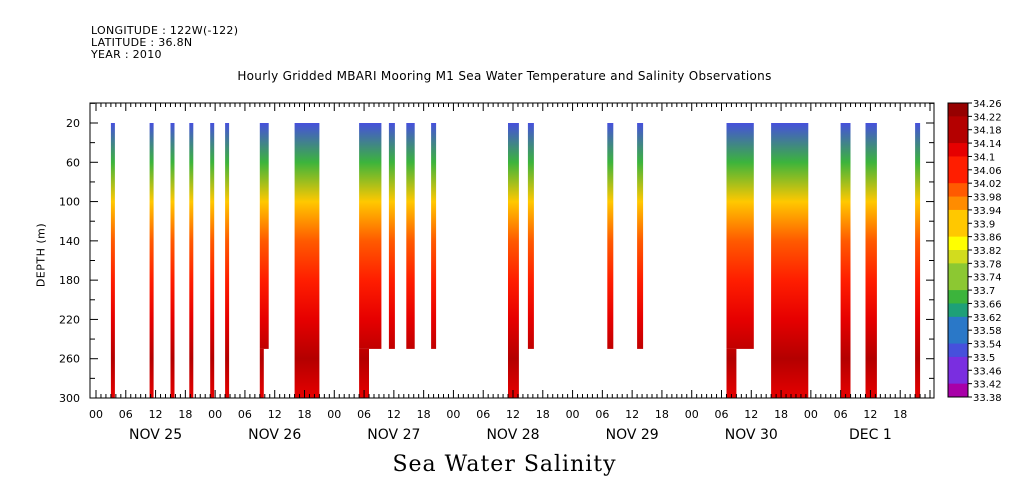 Image resolution: width=1009 pixels, height=504 pixels. Describe the element at coordinates (987, 131) in the screenshot. I see `colorbar-label: 34.18` at that location.